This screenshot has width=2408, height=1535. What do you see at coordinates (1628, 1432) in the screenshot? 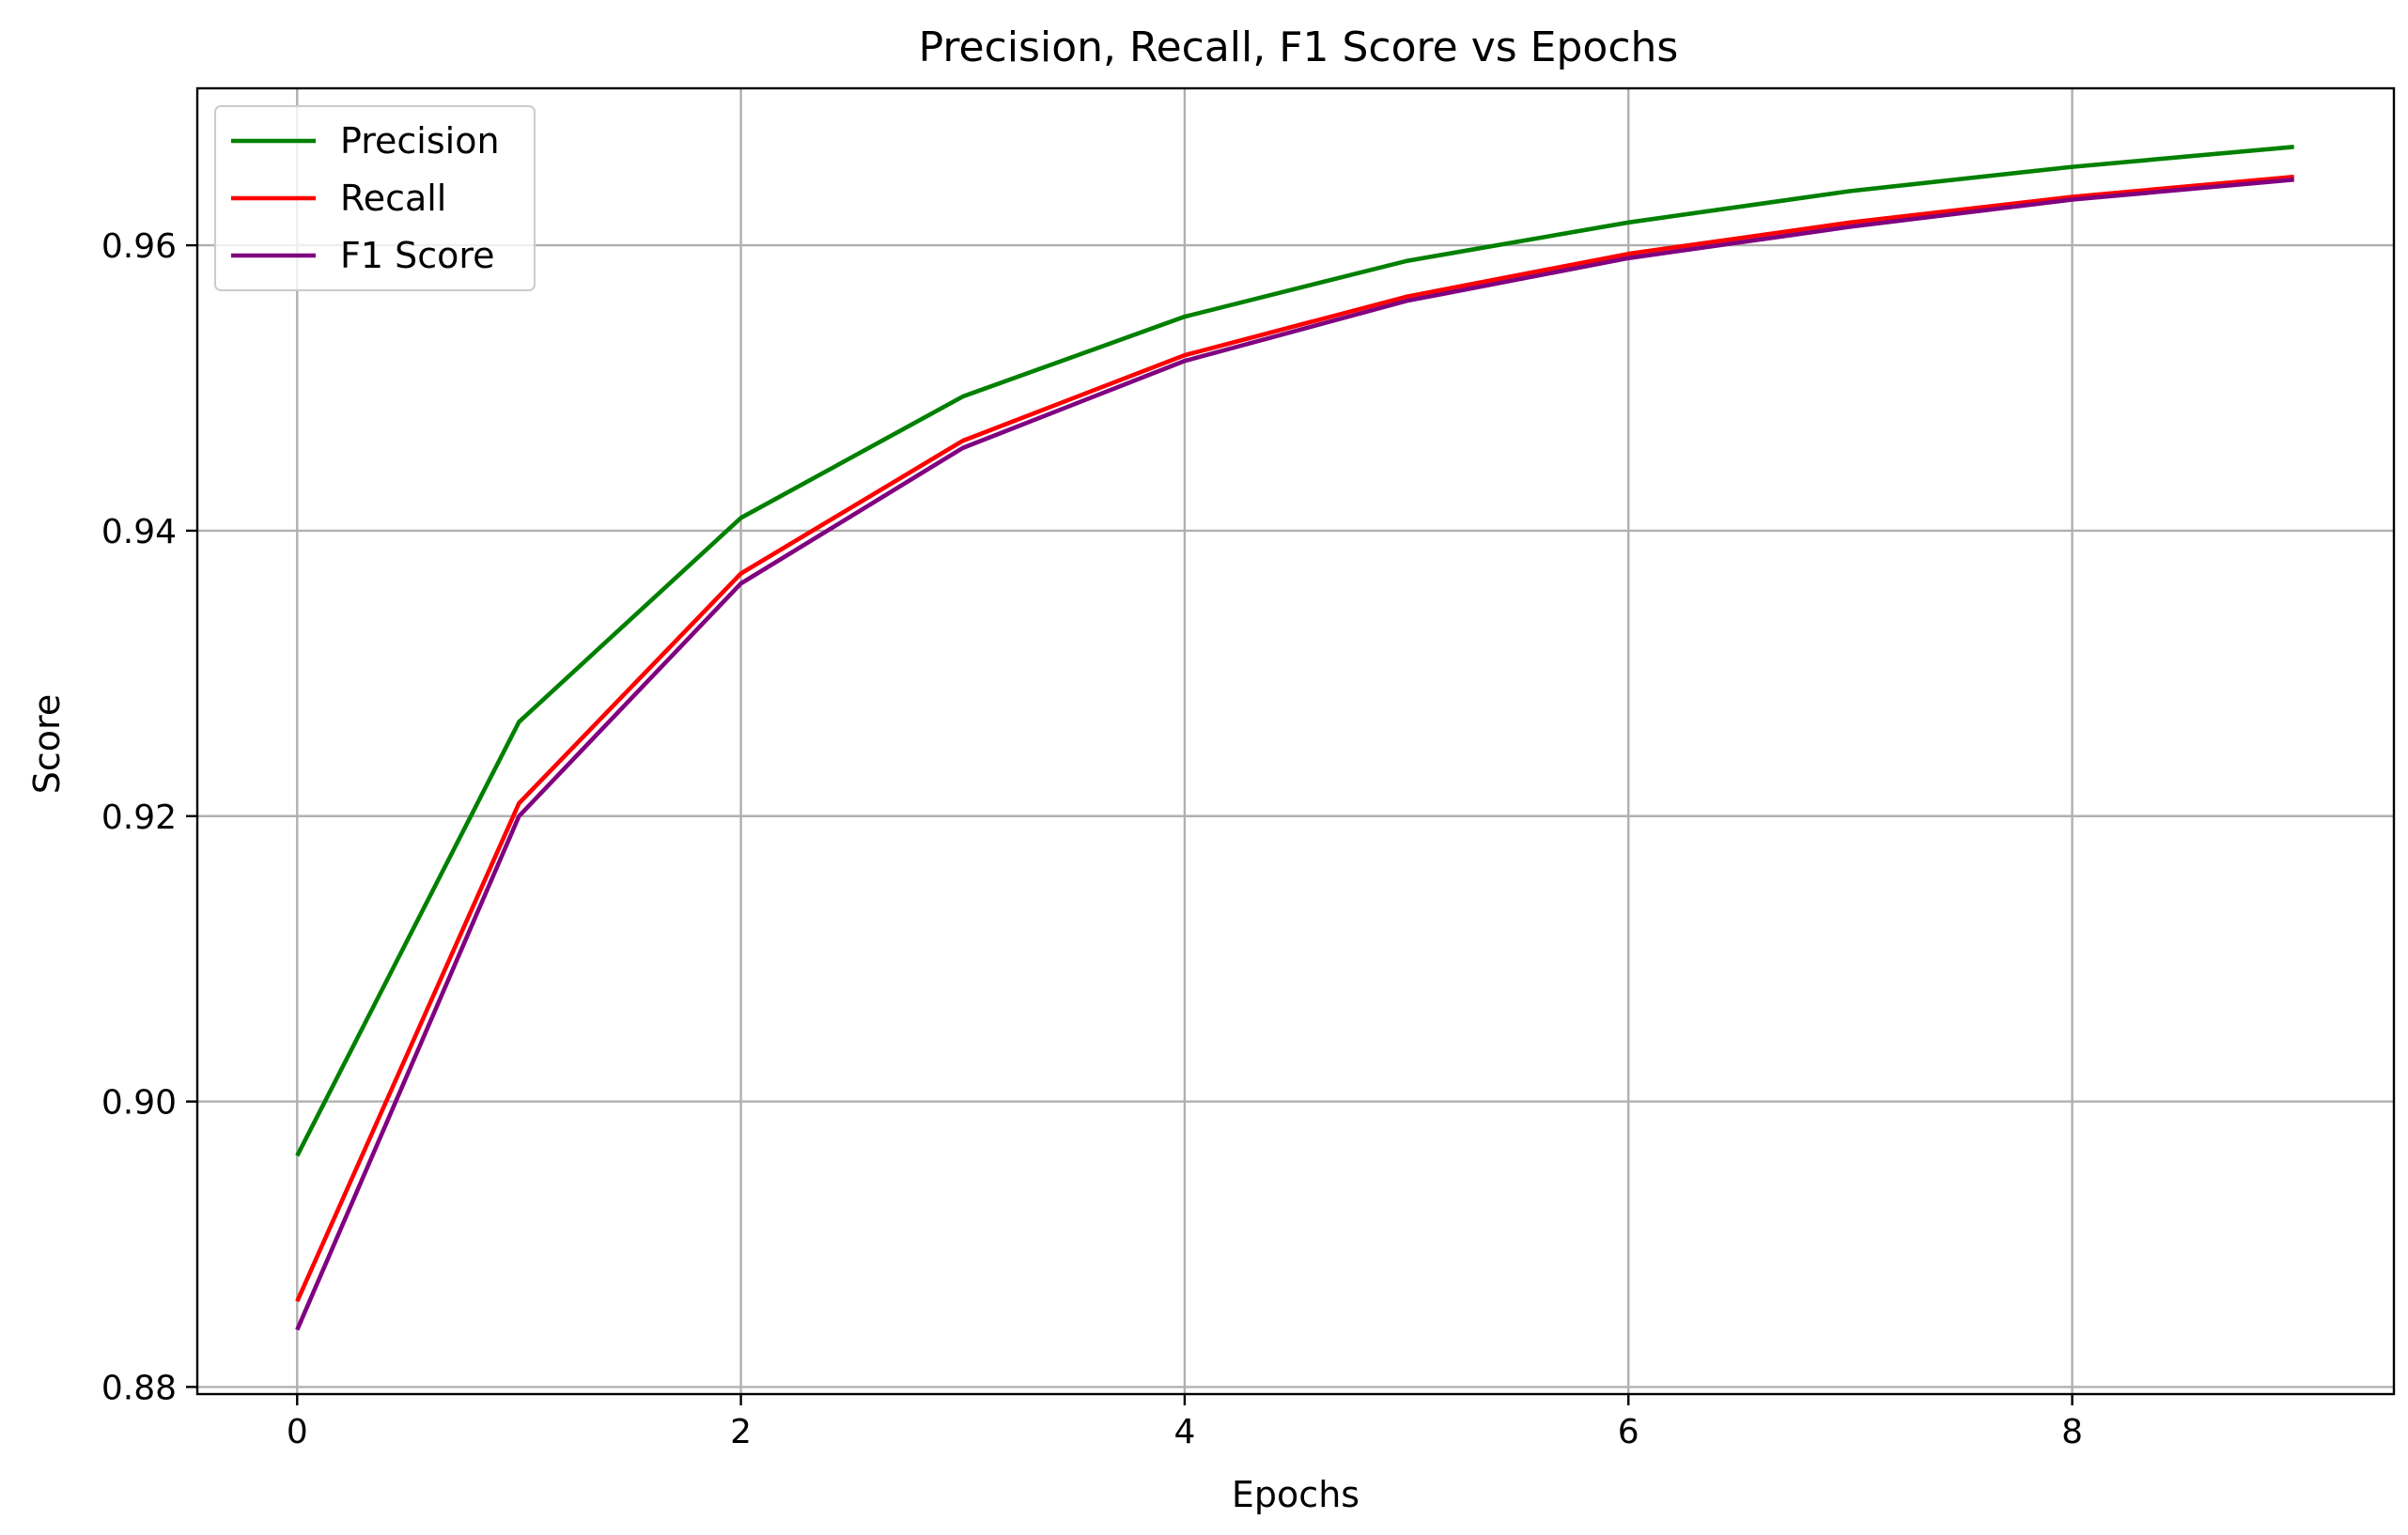
I see `x-tick-label: 6` at bounding box center [1628, 1432].